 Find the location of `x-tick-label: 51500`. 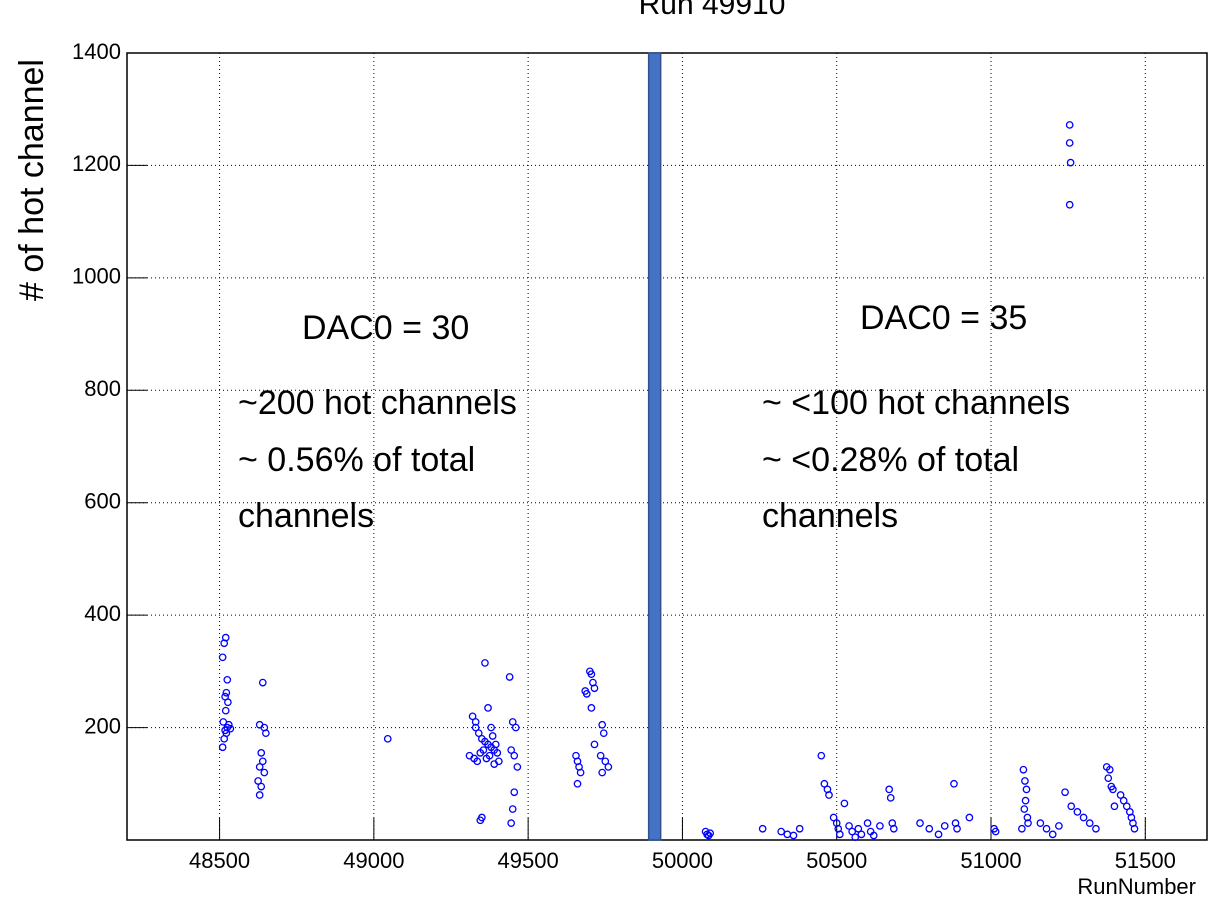

x-tick-label: 51500 is located at coordinates (1145, 860).